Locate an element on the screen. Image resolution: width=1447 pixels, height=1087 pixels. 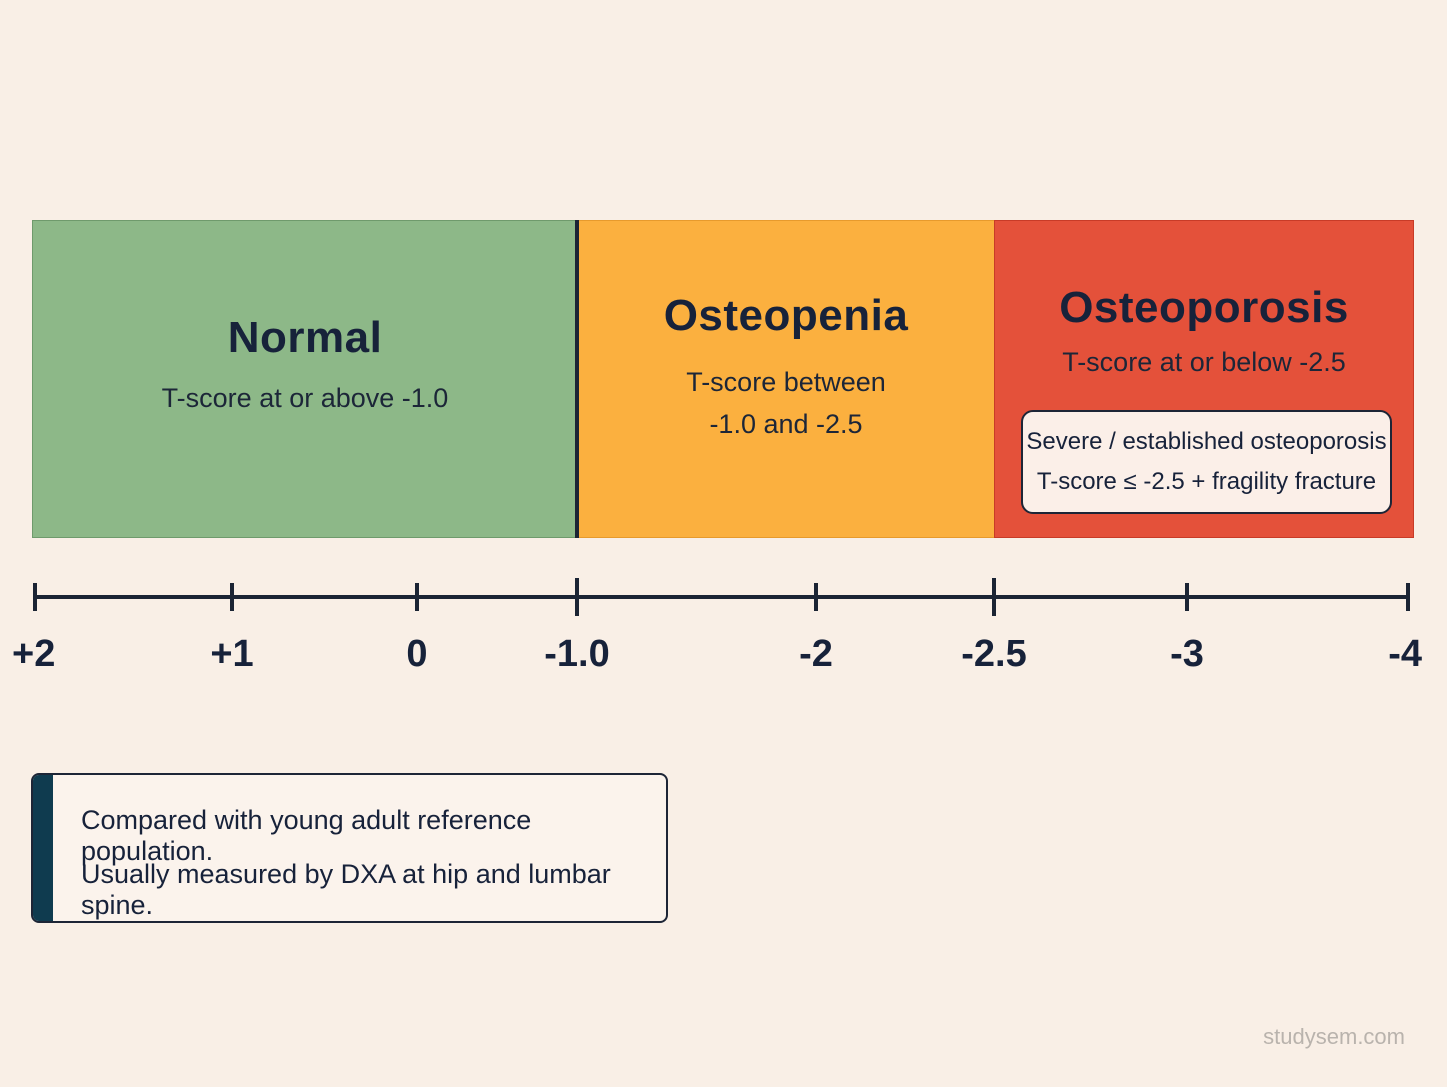
watermark: studysem.com is located at coordinates (1334, 1036).